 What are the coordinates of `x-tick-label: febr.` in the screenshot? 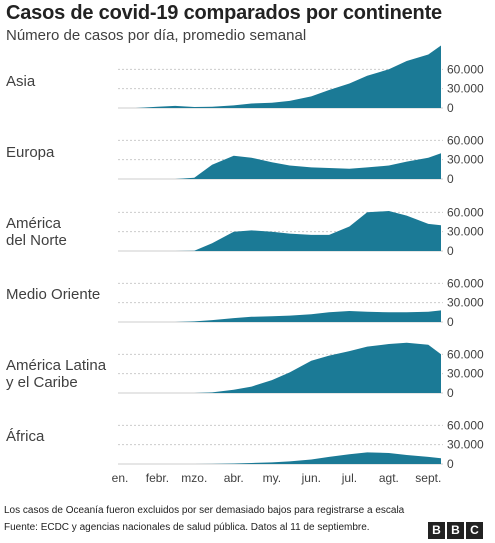 It's located at (157, 478).